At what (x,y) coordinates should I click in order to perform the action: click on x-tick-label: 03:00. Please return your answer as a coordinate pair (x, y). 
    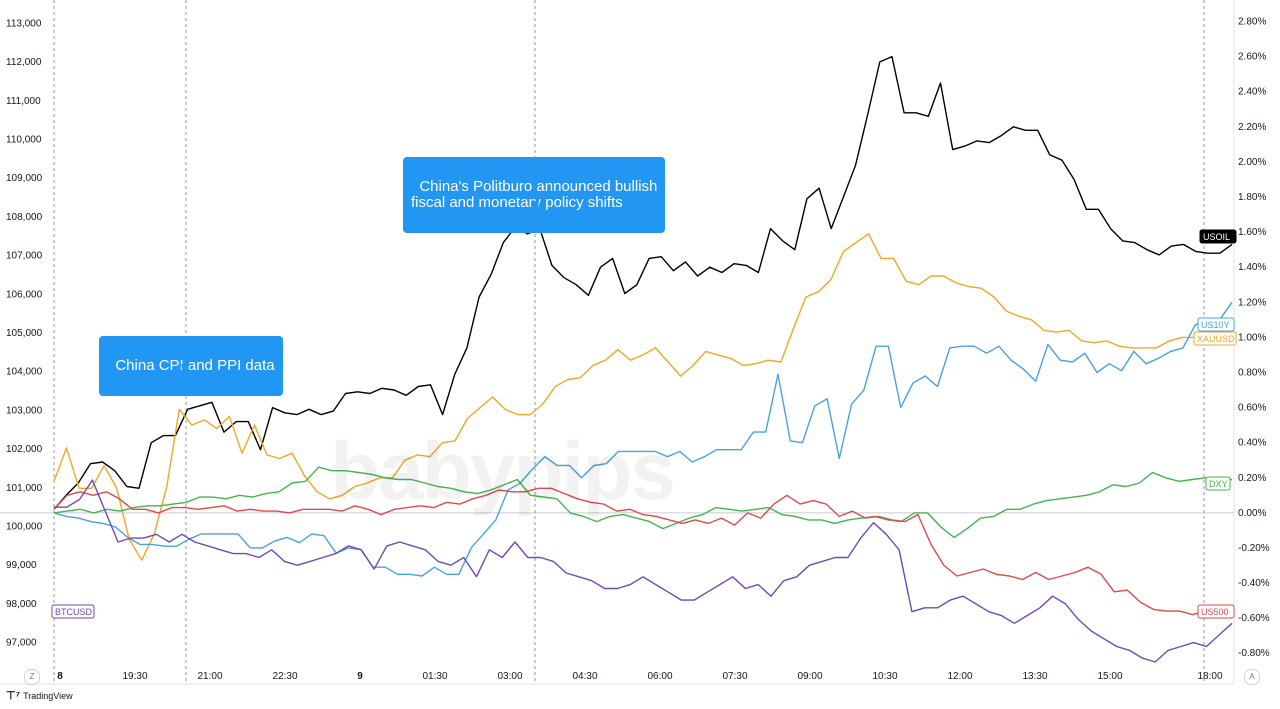
    Looking at the image, I should click on (509, 676).